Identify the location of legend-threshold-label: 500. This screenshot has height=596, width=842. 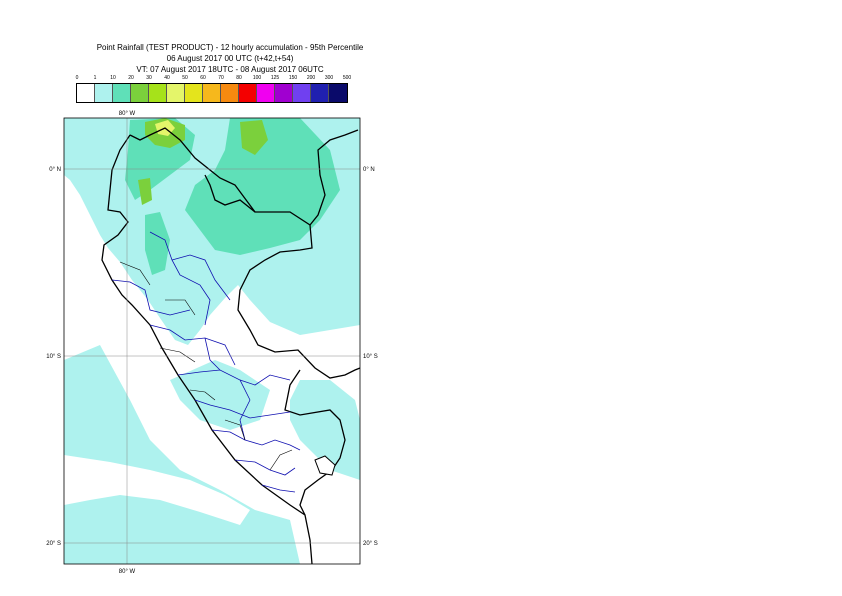
(347, 78).